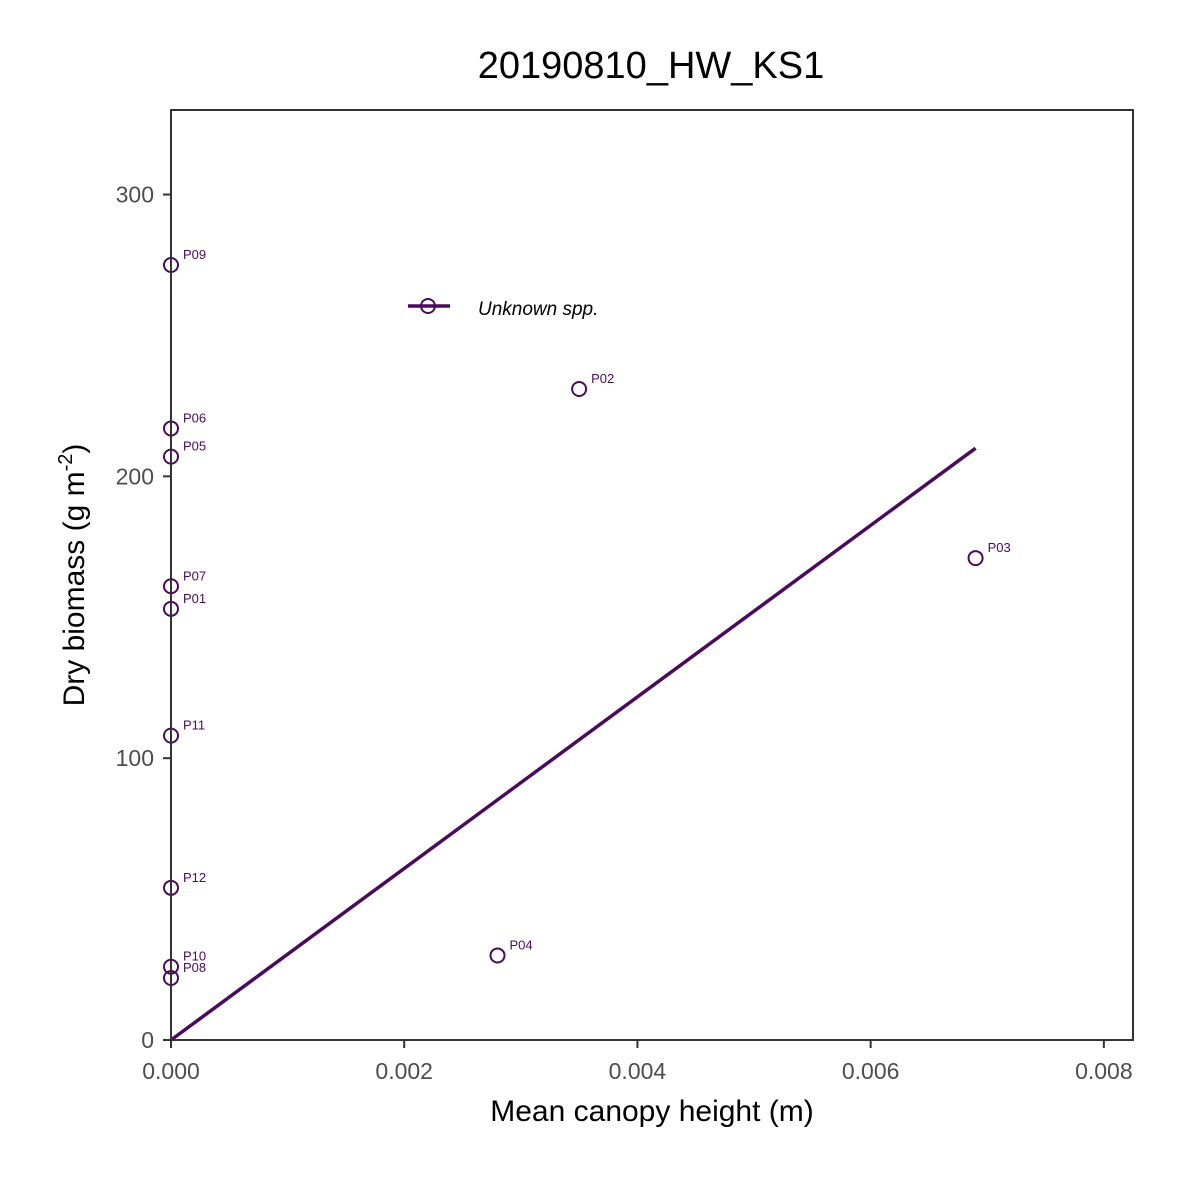  I want to click on x-tick-label: 0.006, so click(871, 1071).